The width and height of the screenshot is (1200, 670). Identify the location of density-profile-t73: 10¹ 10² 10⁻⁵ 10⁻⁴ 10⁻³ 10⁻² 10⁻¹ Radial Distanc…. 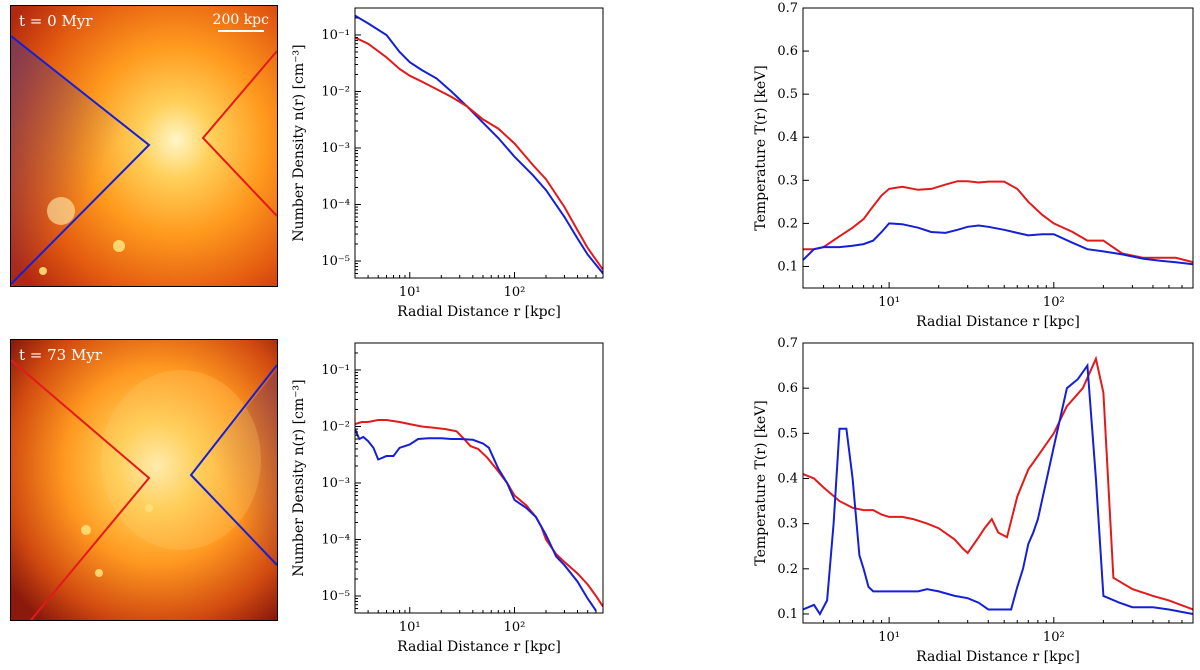
(447, 498).